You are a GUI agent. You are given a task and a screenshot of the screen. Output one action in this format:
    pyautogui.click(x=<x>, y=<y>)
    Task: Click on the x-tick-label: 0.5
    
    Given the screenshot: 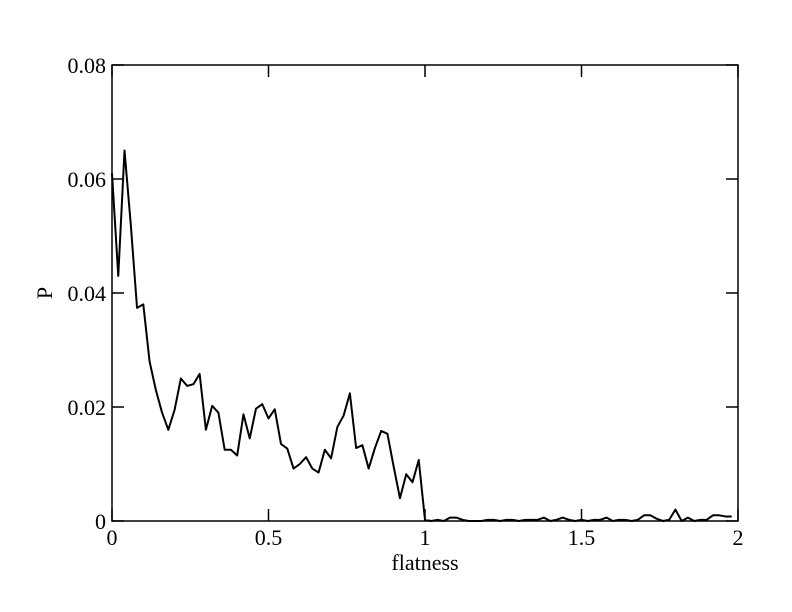 What is the action you would take?
    pyautogui.click(x=269, y=537)
    